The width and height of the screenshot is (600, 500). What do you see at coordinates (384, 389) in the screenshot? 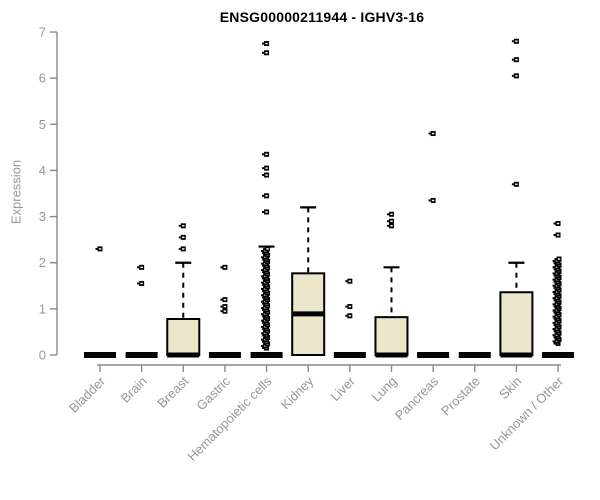
I see `x-tick-label: Lung` at bounding box center [384, 389].